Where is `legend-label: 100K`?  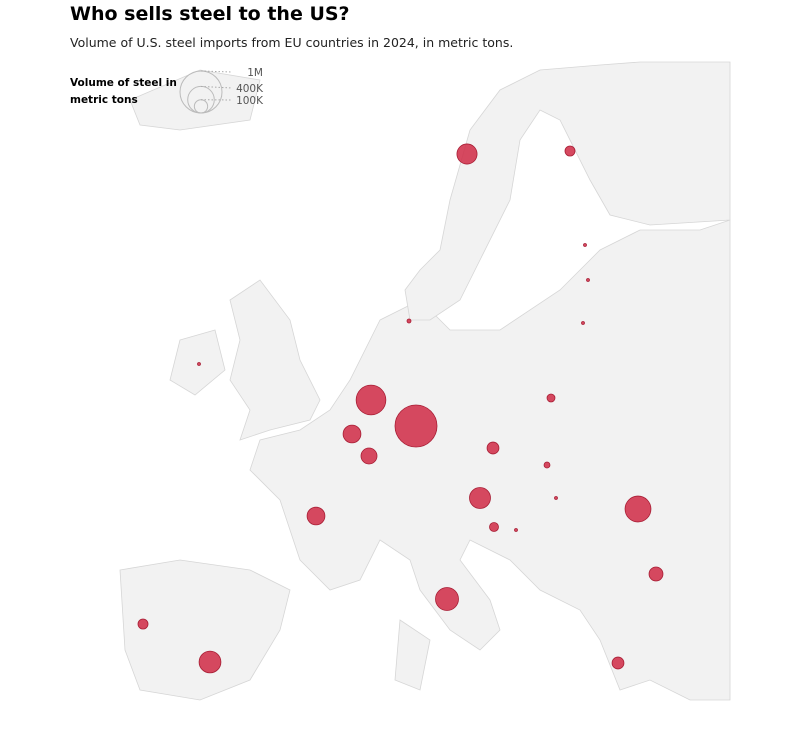 legend-label: 100K is located at coordinates (250, 101).